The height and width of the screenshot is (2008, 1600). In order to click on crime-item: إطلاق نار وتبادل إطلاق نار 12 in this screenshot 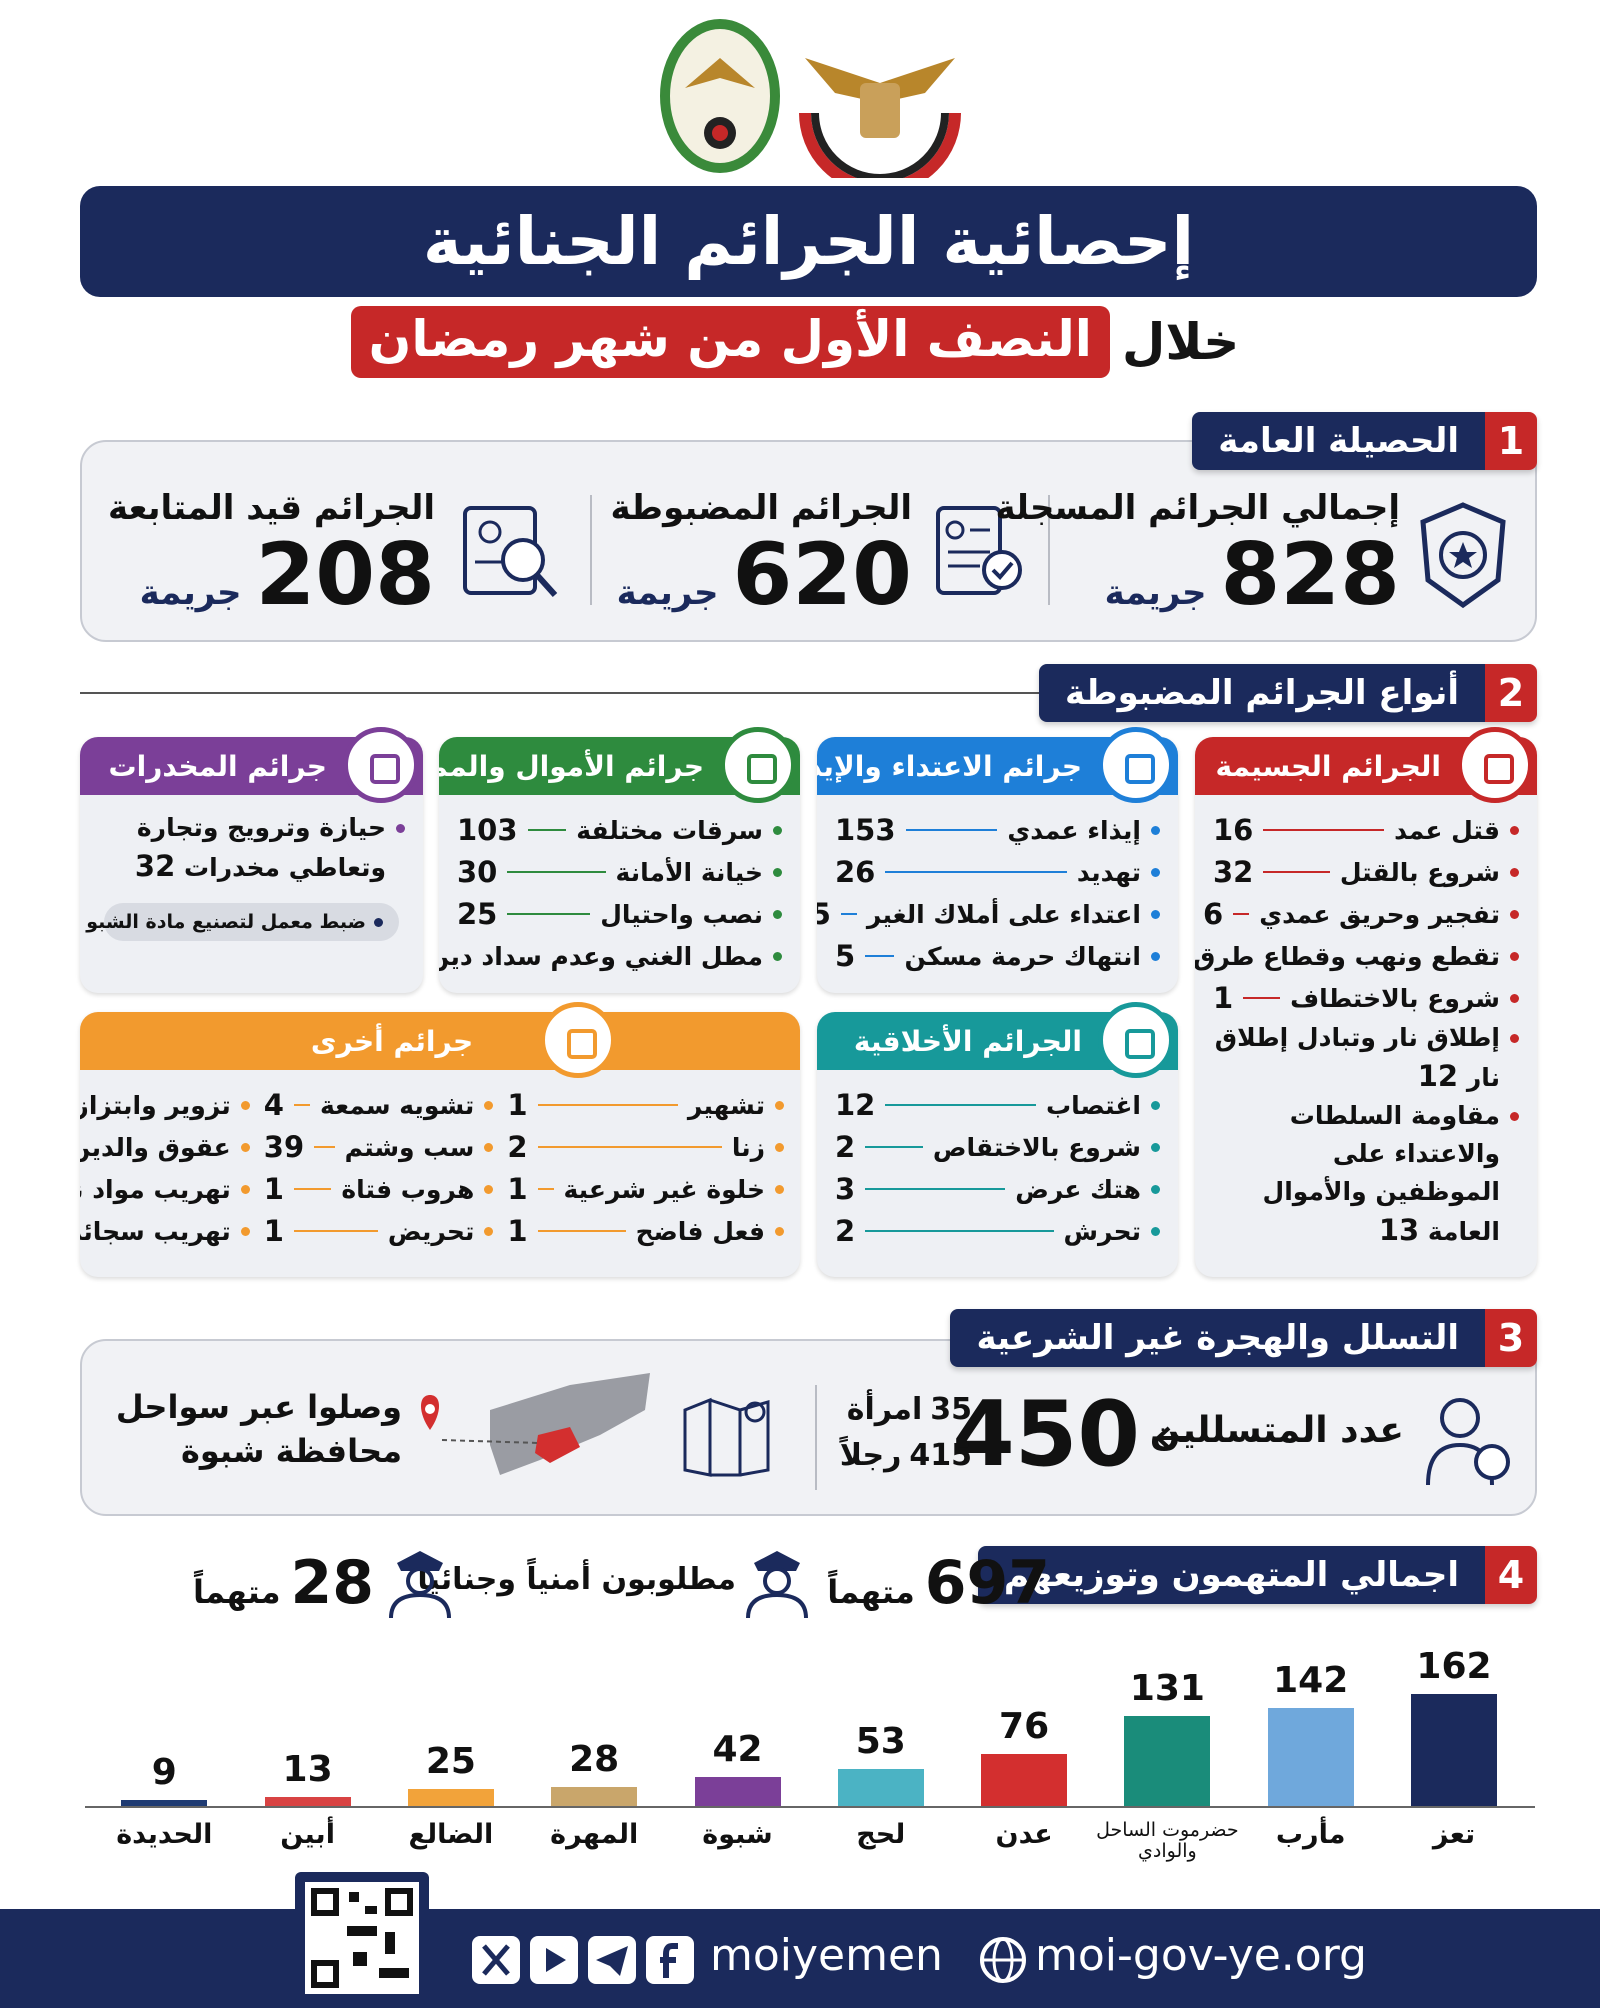, I will do `click(1366, 1058)`.